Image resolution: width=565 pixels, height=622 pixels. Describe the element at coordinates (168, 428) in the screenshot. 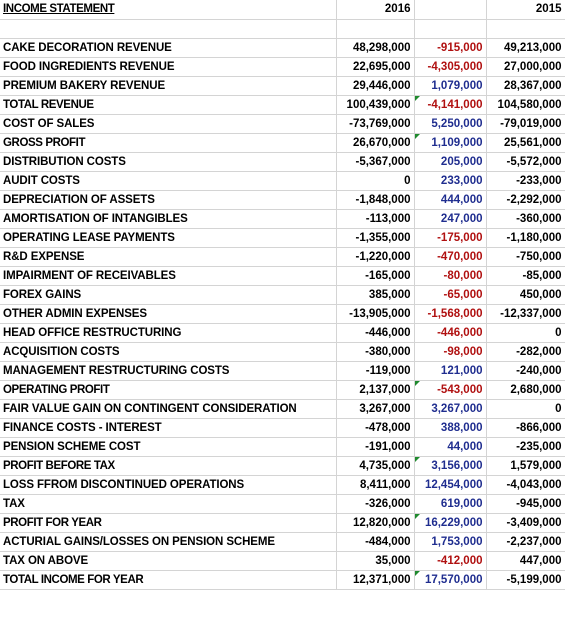

I see `line-item-label: FINANCE COSTS - INTEREST` at that location.